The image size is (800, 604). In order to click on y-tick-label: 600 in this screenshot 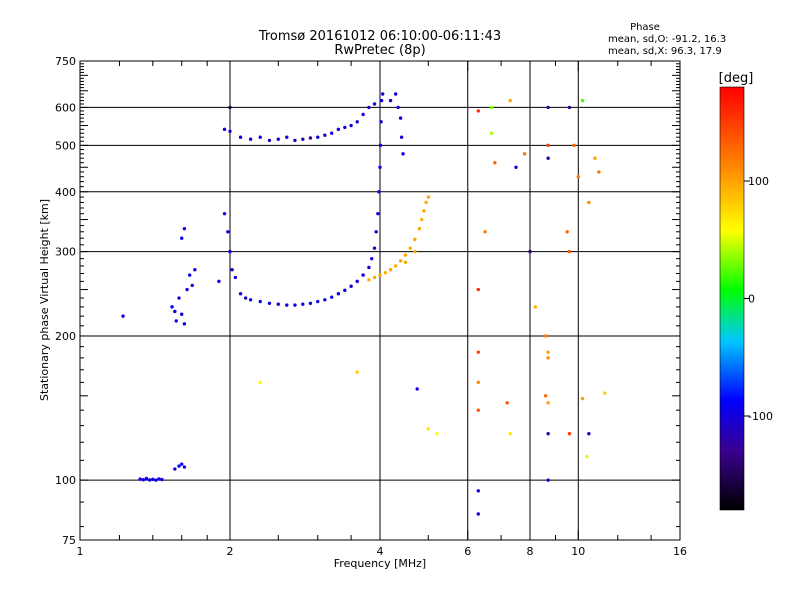, I will do `click(65, 107)`.